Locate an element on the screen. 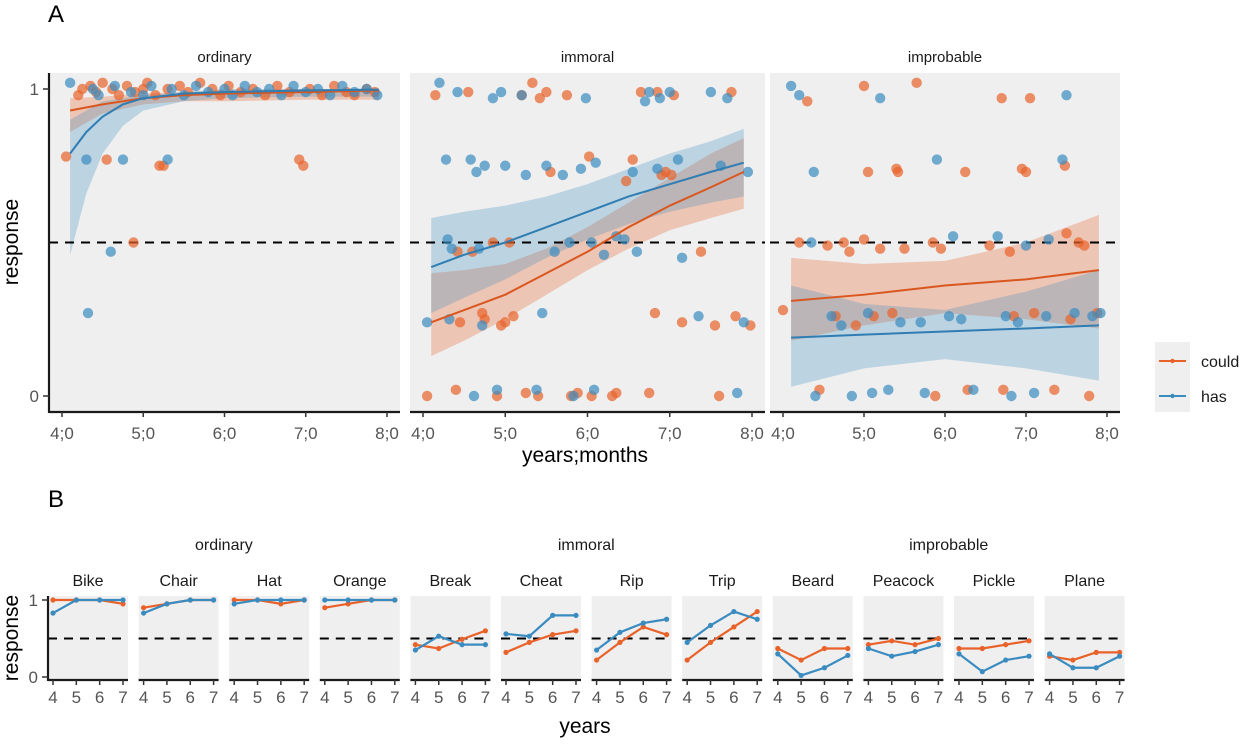 The image size is (1253, 744). legend-key-background is located at coordinates (1172, 377).